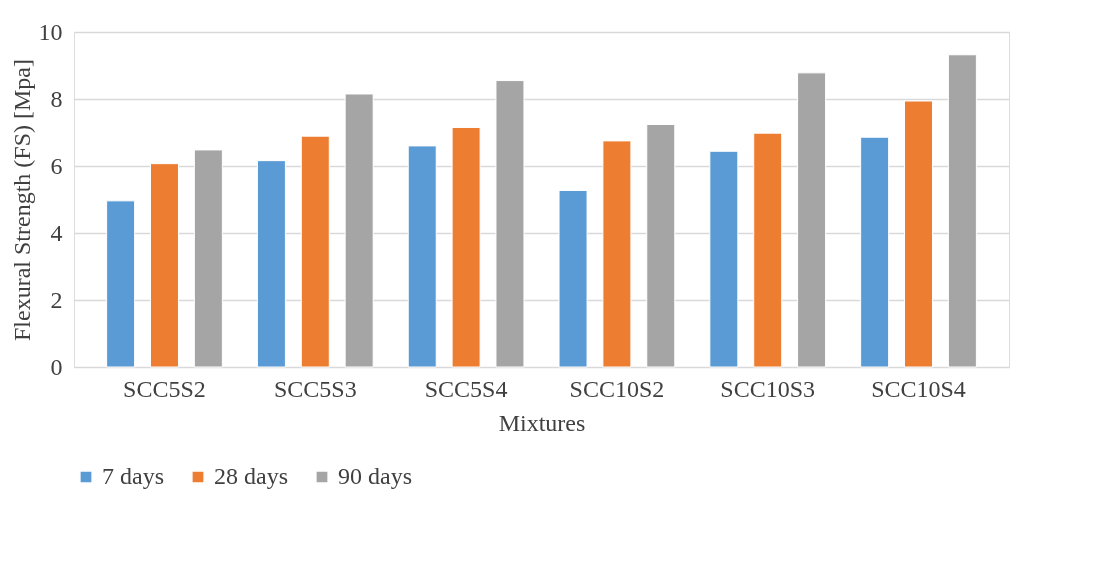 Image resolution: width=1108 pixels, height=567 pixels. I want to click on x-axis-title: Mixtures, so click(542, 422).